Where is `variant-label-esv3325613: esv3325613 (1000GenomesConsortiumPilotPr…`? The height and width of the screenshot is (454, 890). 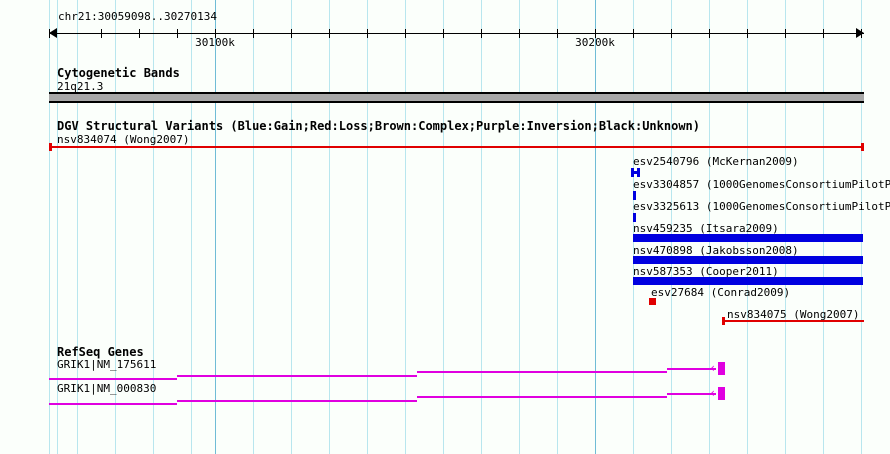
variant-label-esv3325613: esv3325613 (1000GenomesConsortiumPilotPr… is located at coordinates (761, 206).